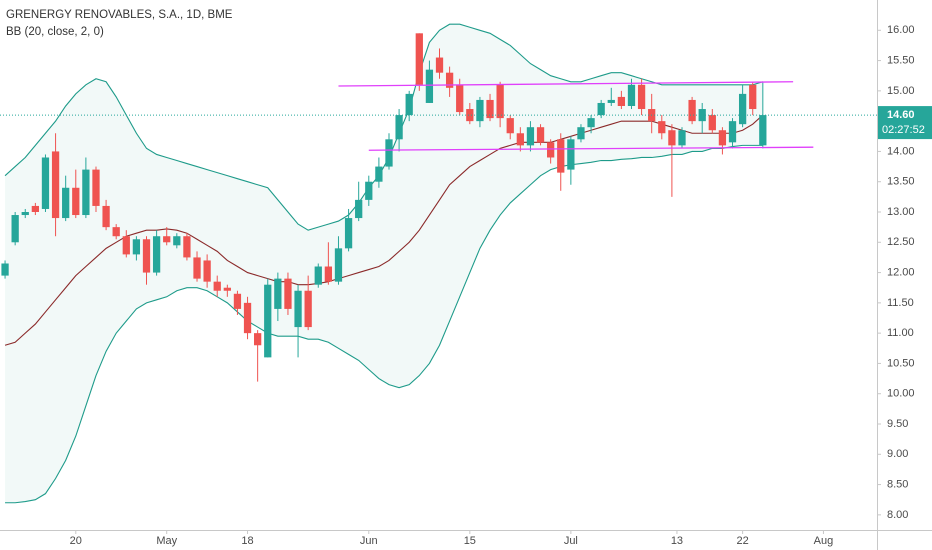  Describe the element at coordinates (677, 541) in the screenshot. I see `x-tick-label: 13` at that location.